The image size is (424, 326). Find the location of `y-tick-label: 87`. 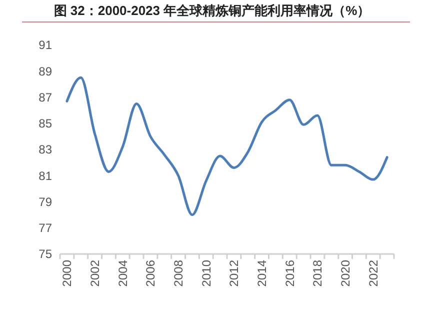

y-tick-label: 87 is located at coordinates (45, 97).